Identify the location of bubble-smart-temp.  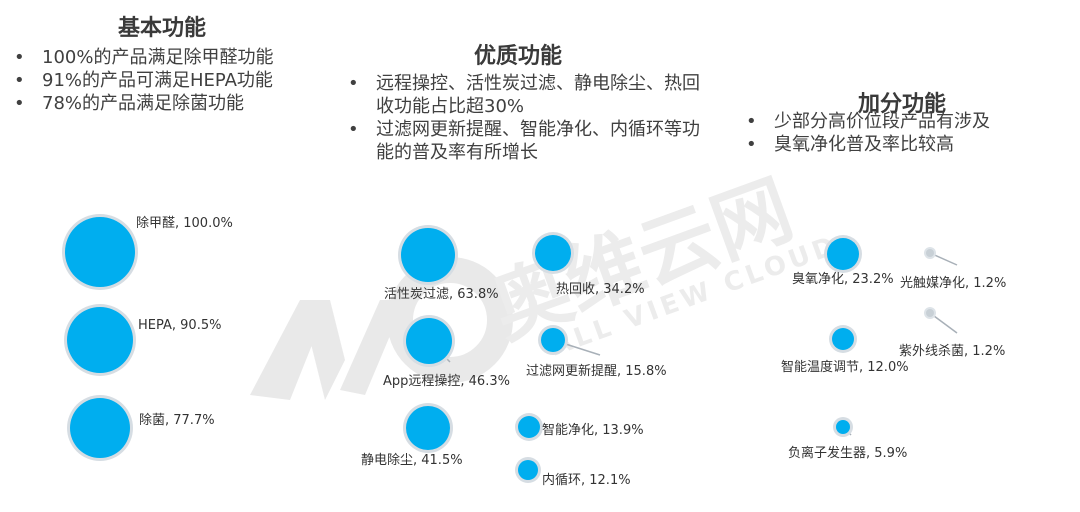
(843, 339).